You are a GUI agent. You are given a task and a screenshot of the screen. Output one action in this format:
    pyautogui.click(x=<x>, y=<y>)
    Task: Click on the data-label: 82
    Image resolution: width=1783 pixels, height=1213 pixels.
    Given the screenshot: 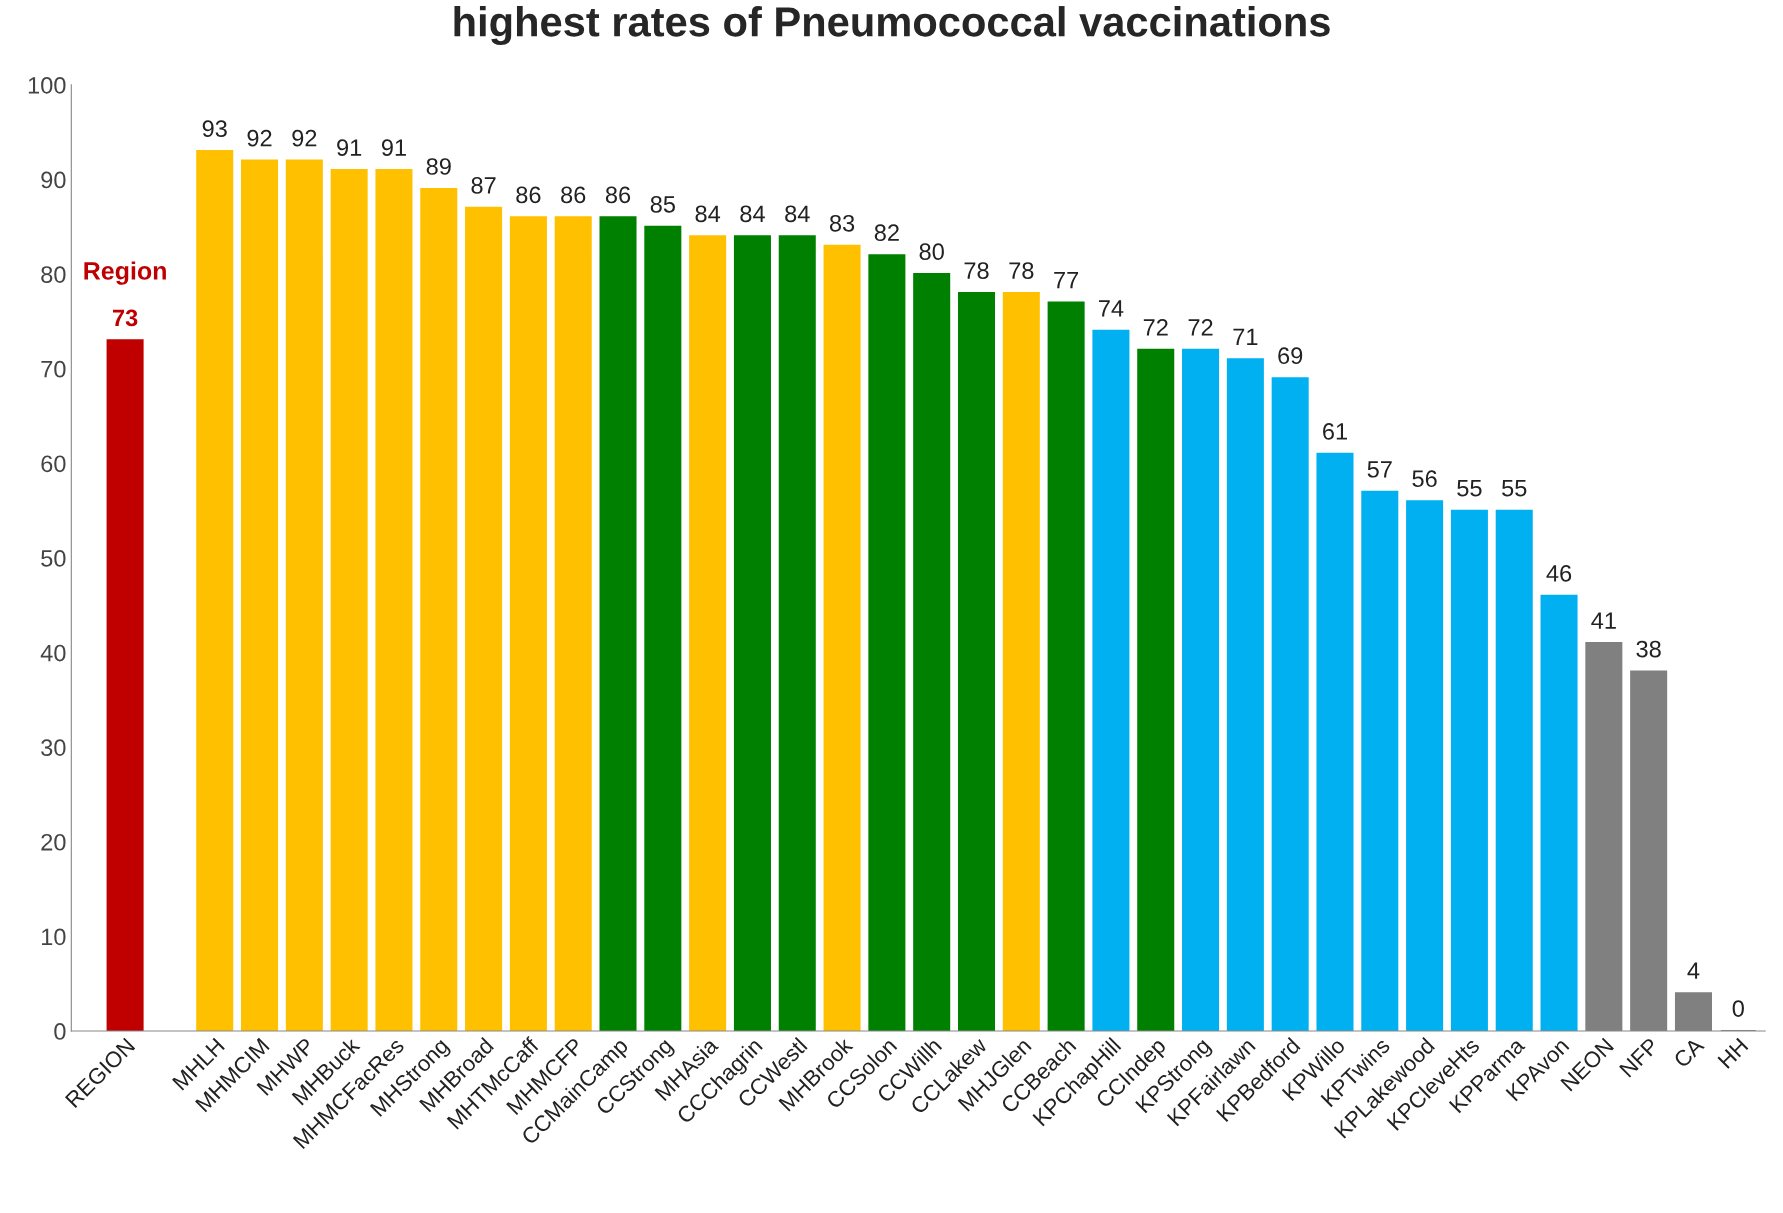 What is the action you would take?
    pyautogui.click(x=886, y=233)
    